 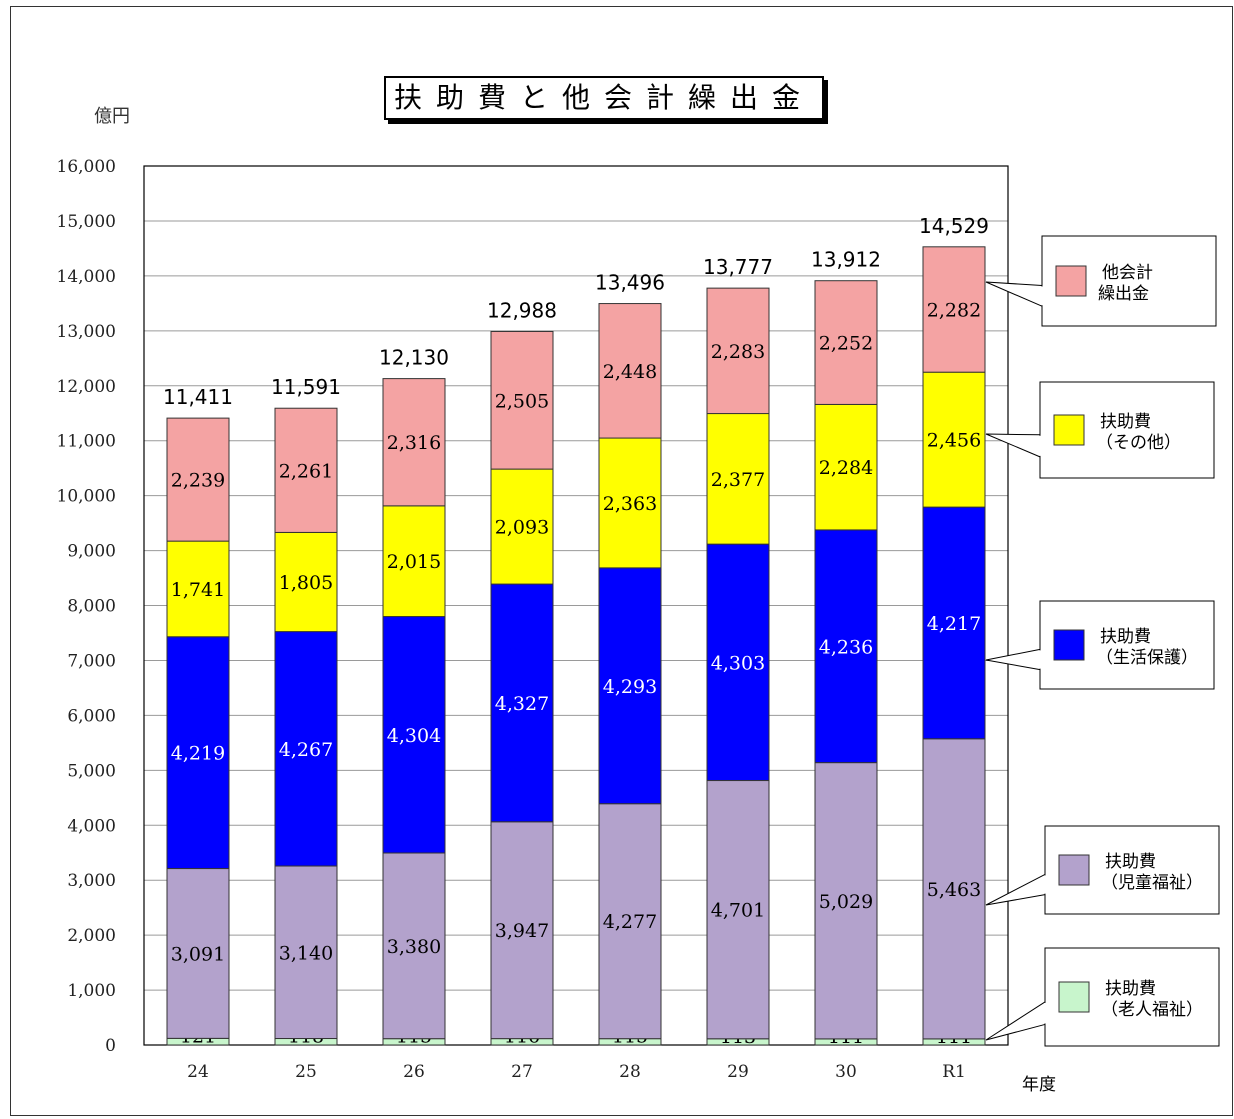 What do you see at coordinates (86, 167) in the screenshot?
I see `y-tick-label: 16,000` at bounding box center [86, 167].